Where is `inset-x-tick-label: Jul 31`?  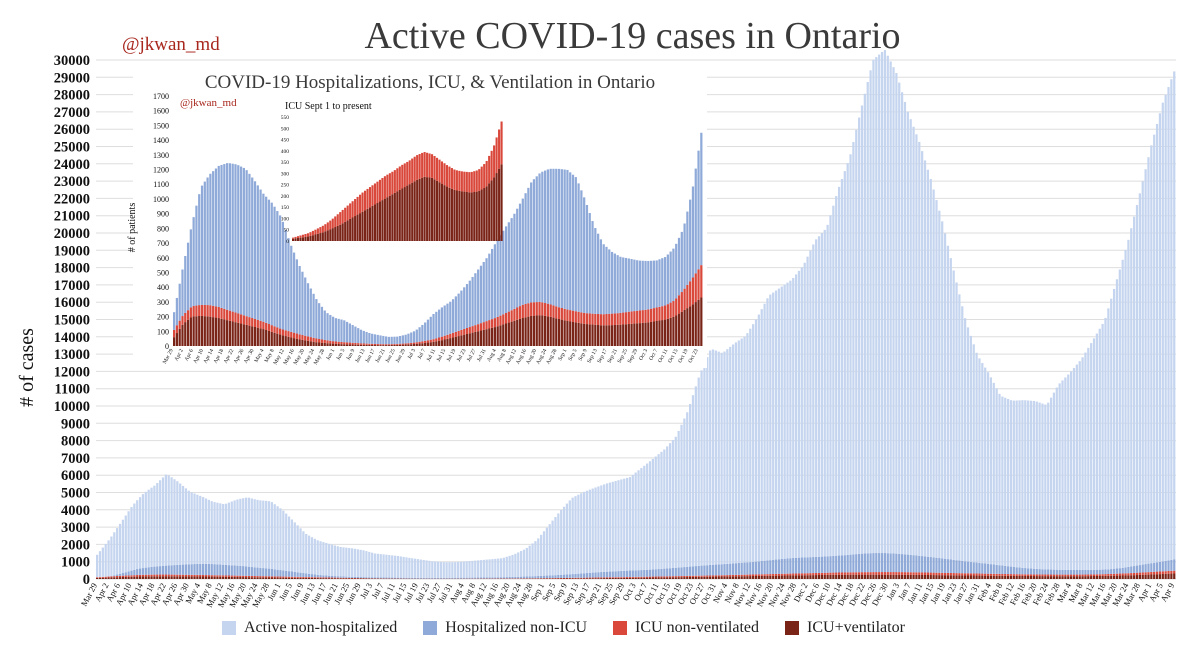 inset-x-tick-label: Jul 31 is located at coordinates (482, 355).